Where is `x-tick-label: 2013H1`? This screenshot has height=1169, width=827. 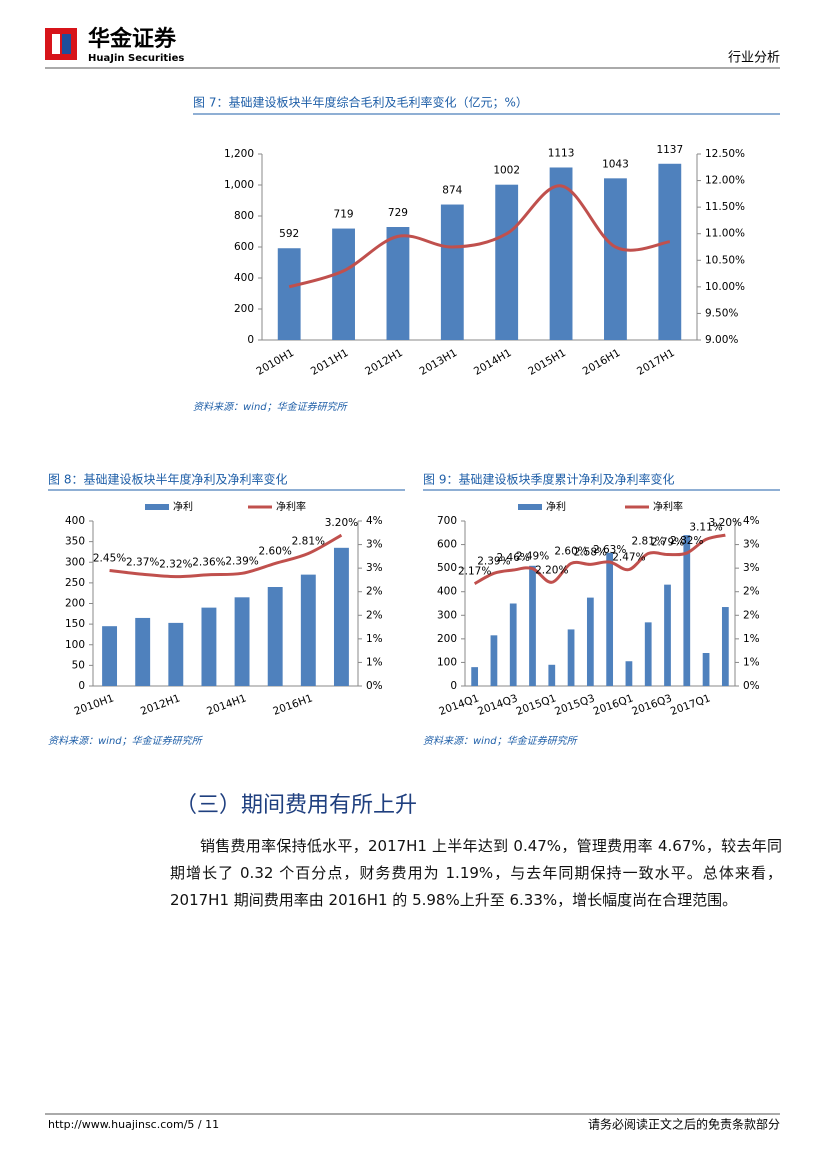
x-tick-label: 2013H1 is located at coordinates (439, 362).